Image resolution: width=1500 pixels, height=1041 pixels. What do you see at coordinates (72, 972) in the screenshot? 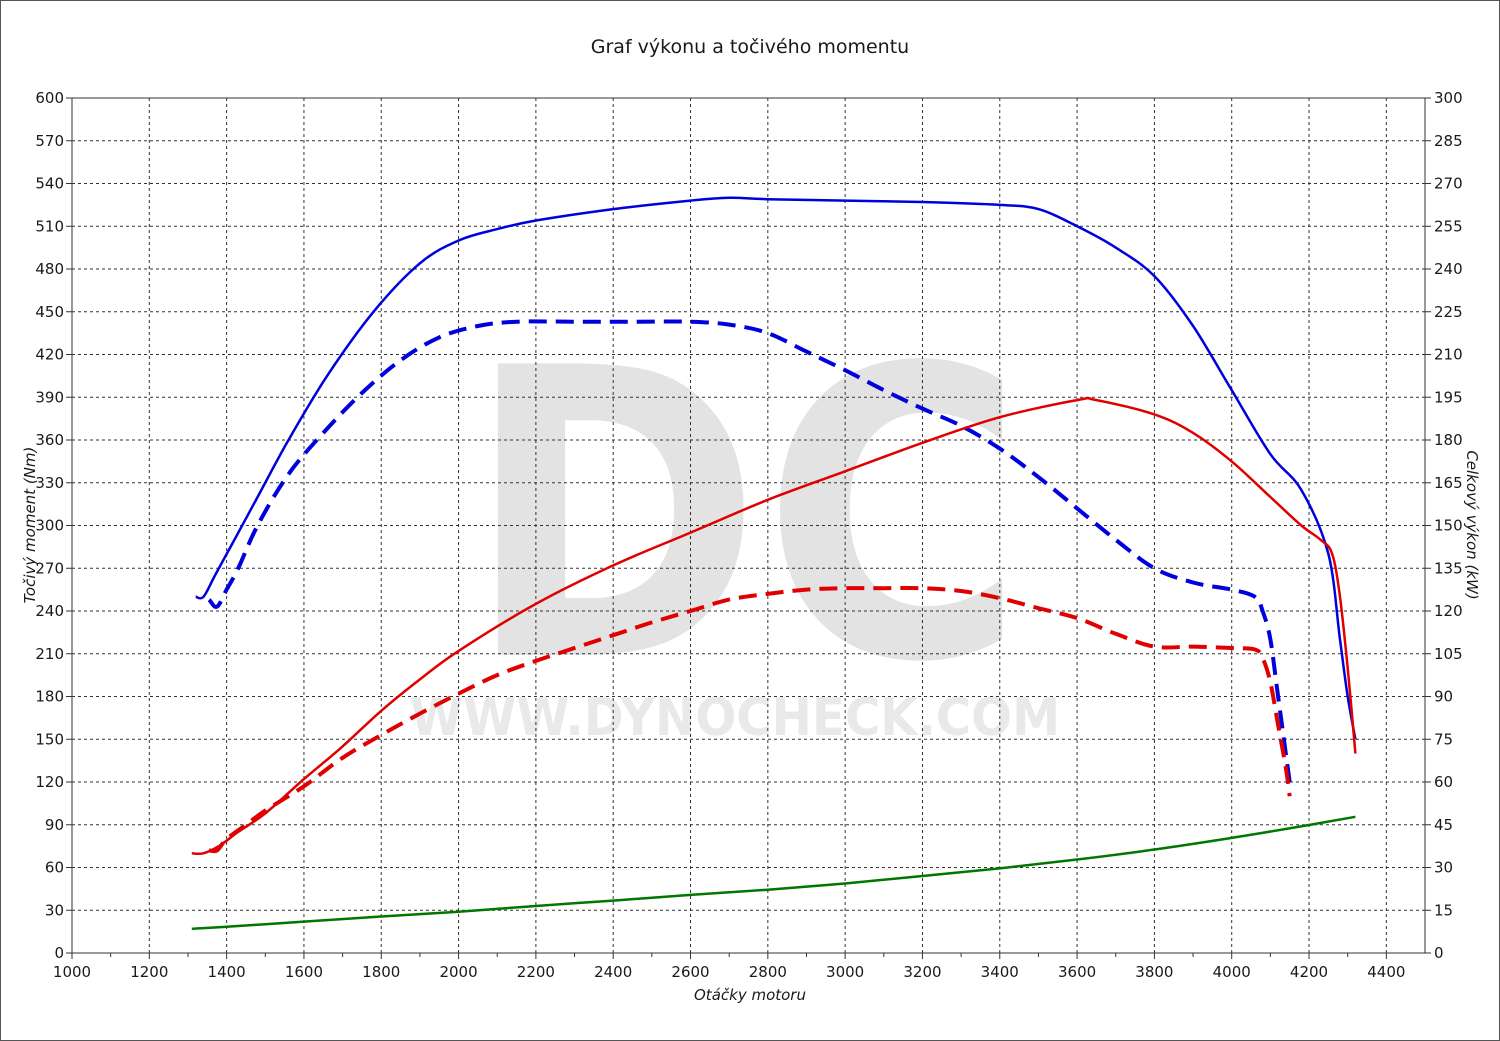
I see `x-tick-label: 1000` at bounding box center [72, 972].